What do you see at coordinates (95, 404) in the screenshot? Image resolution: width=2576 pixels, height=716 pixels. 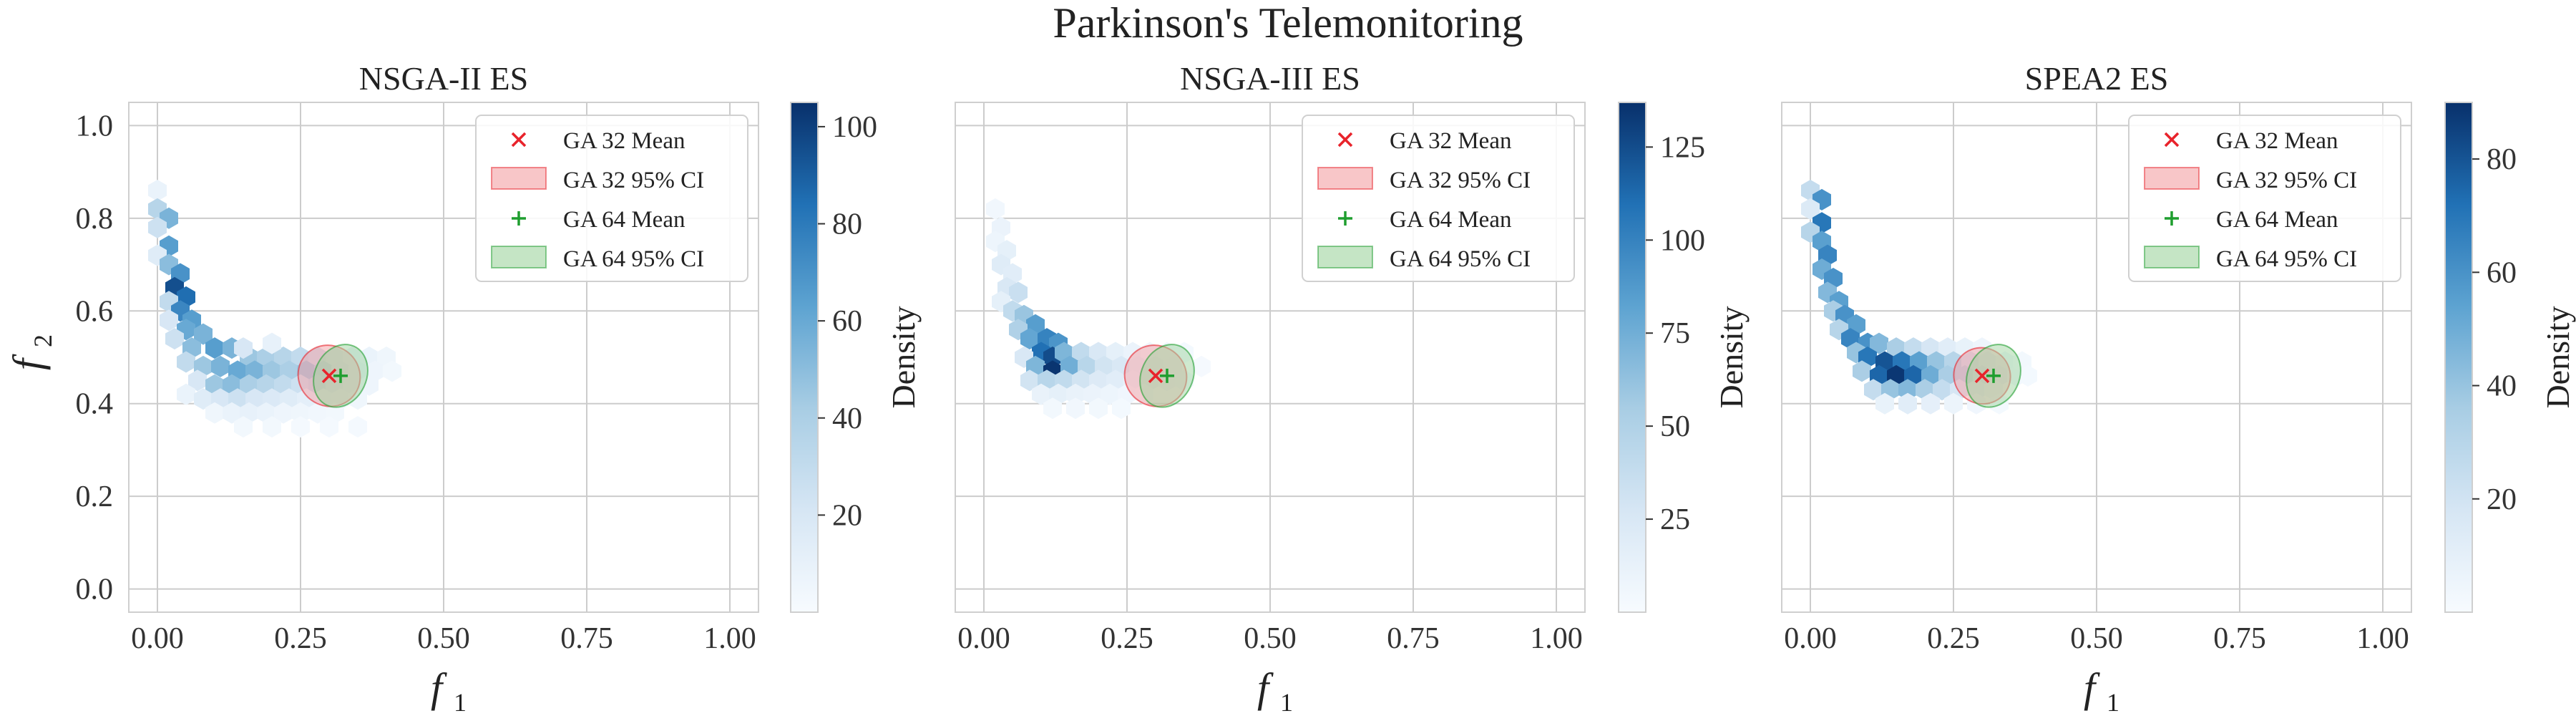 I see `y-tick-label: 0.4` at bounding box center [95, 404].